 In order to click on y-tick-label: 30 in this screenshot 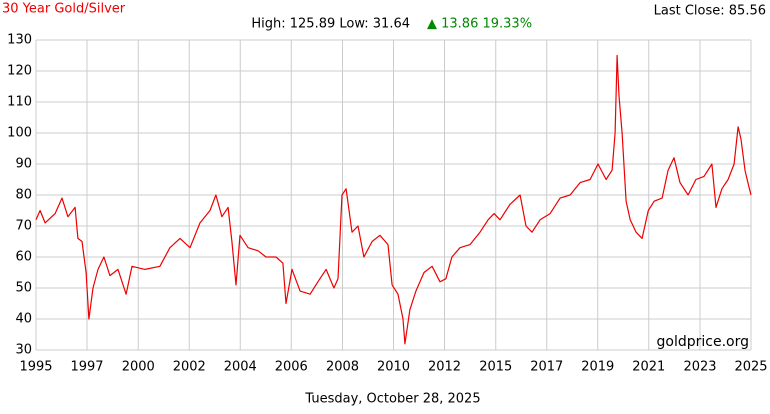, I will do `click(23, 350)`.